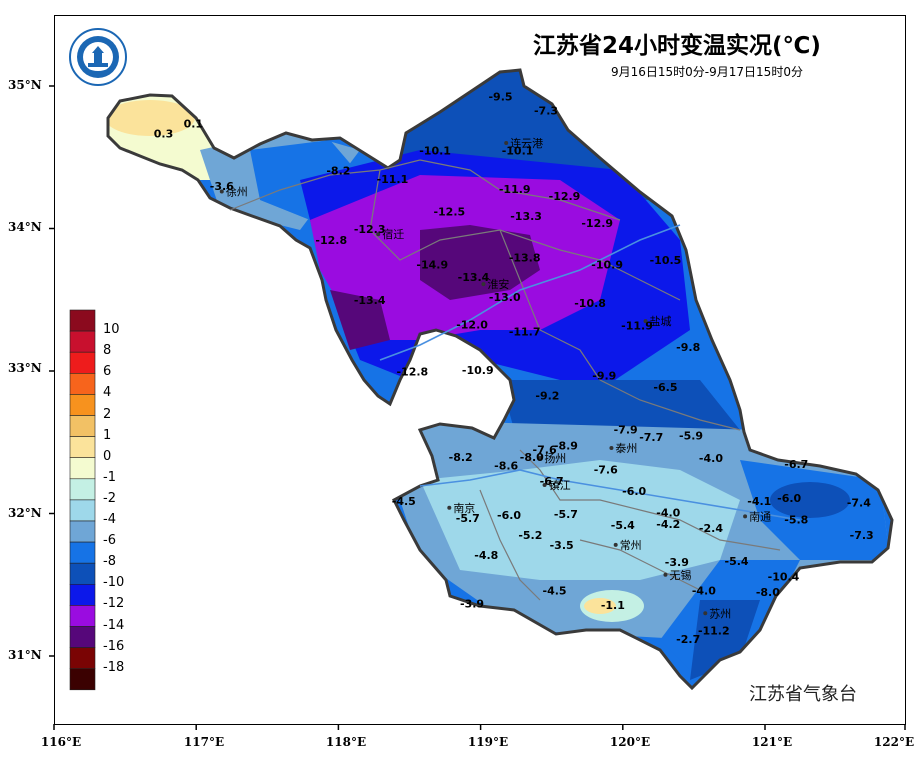 This screenshot has height=763, width=920. Describe the element at coordinates (107, 351) in the screenshot. I see `legend-label: 8` at that location.